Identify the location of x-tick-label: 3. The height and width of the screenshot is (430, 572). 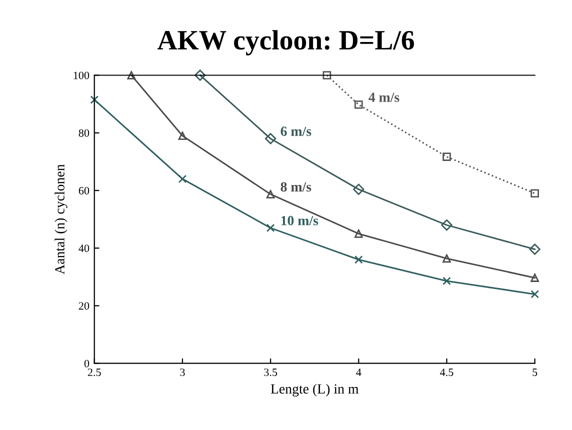
(182, 372).